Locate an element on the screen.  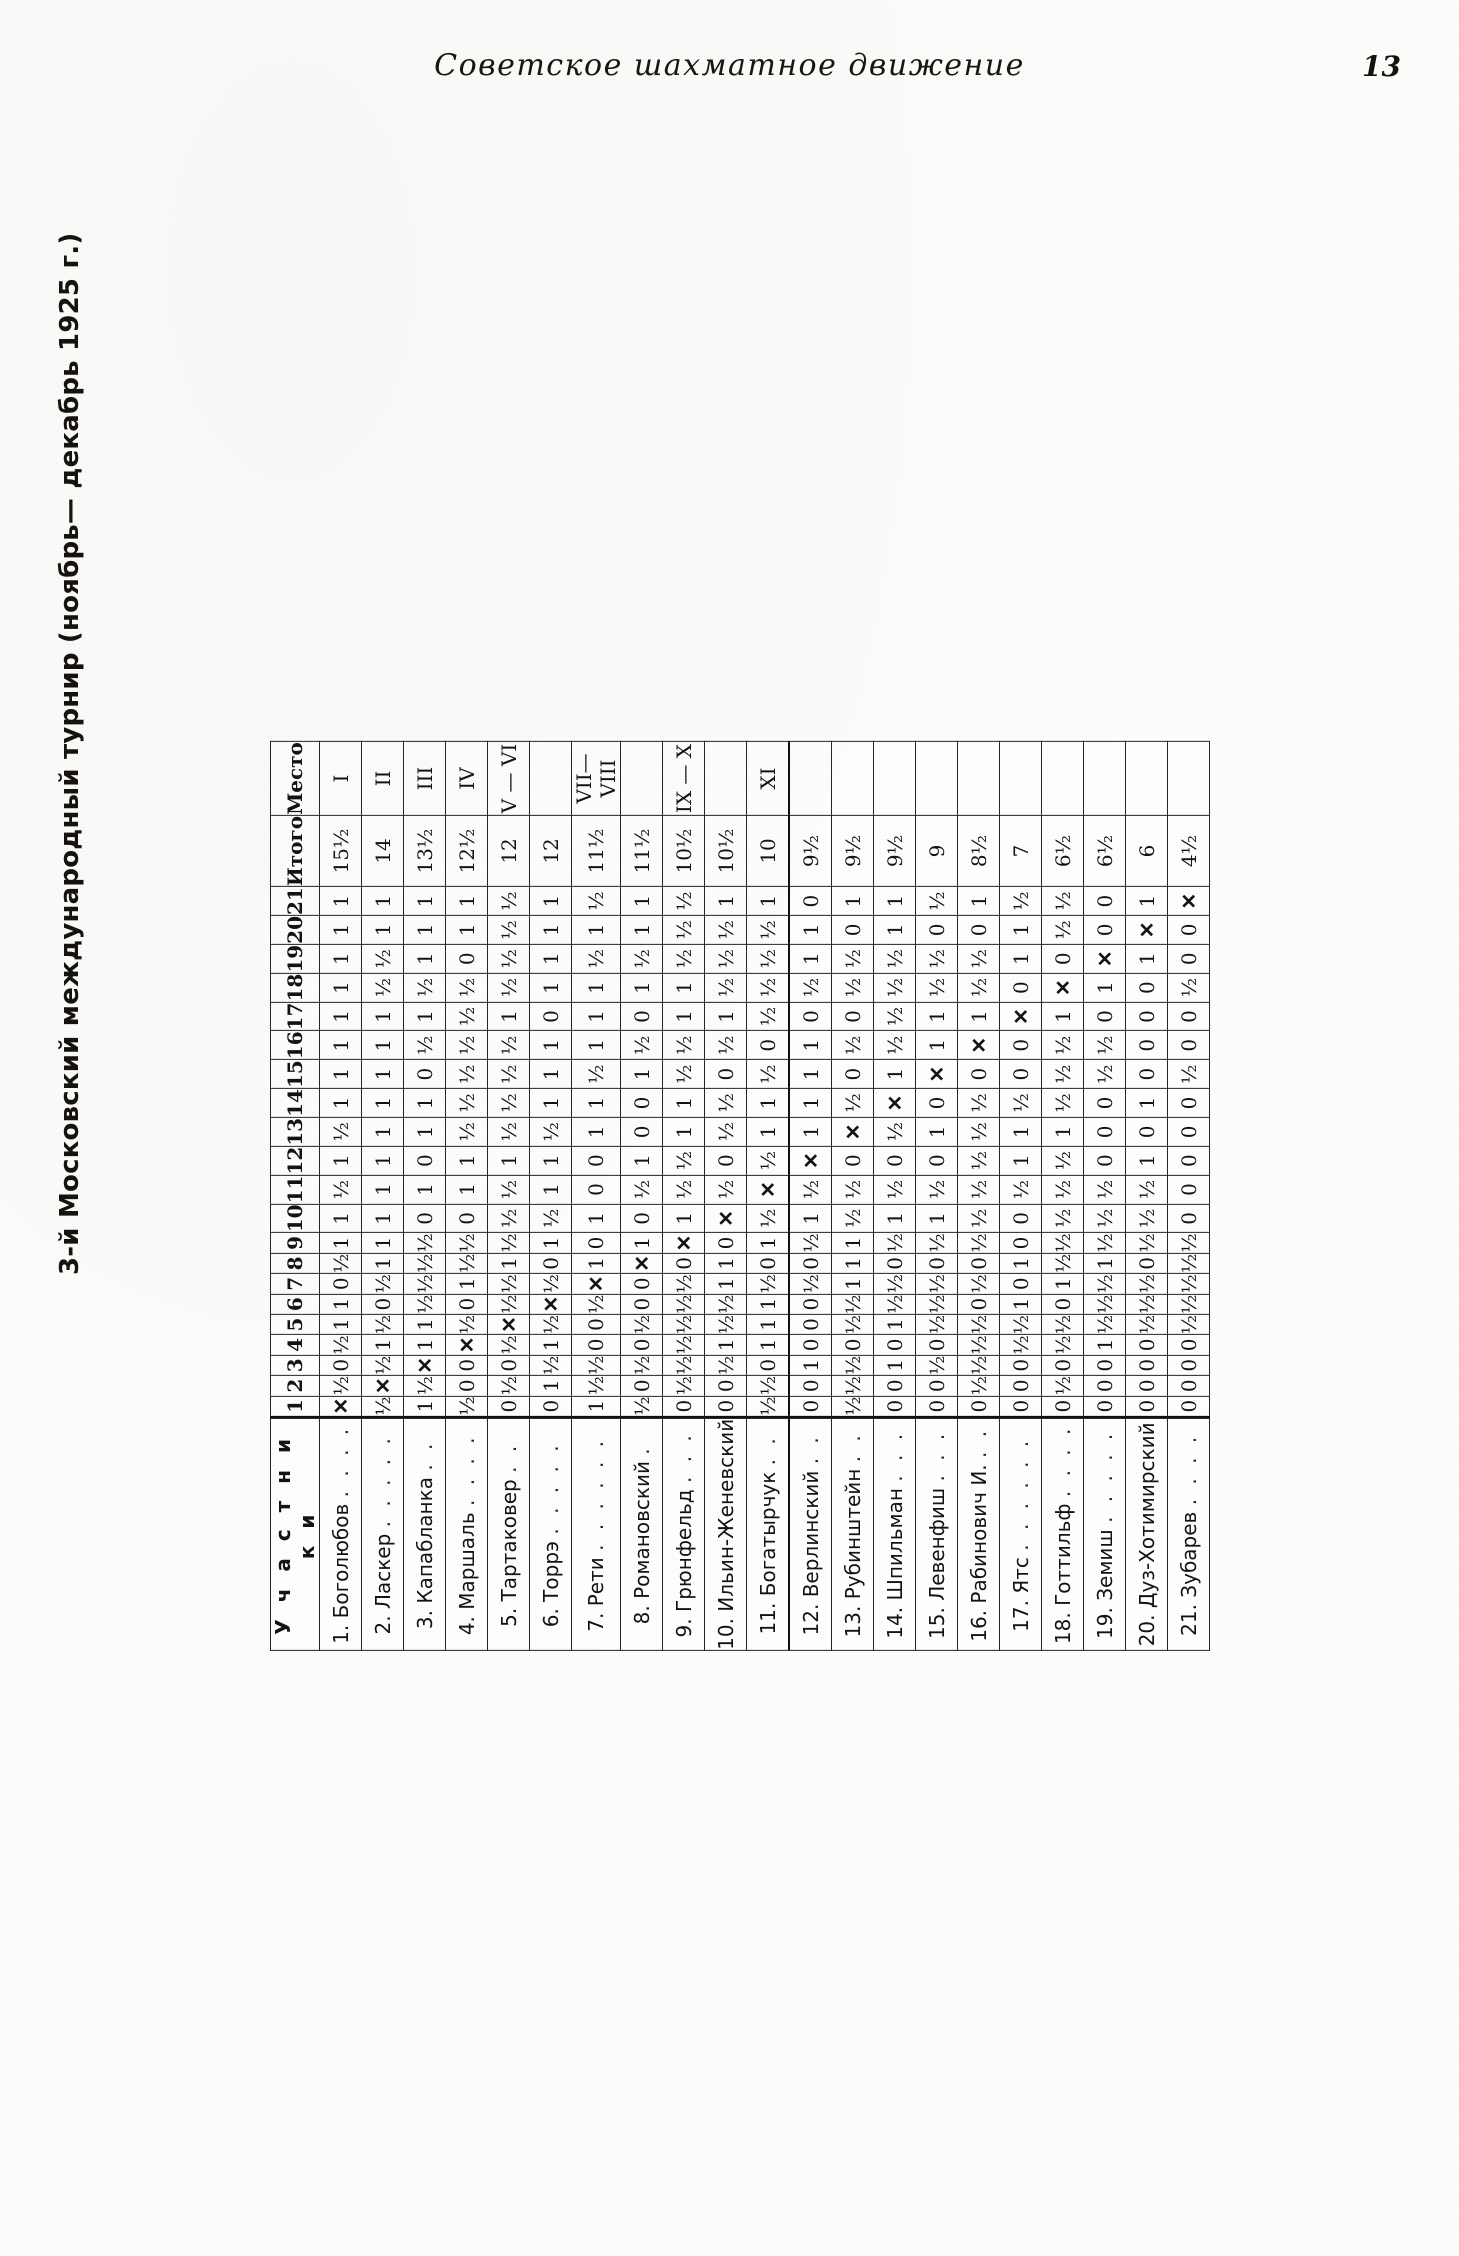
total-score-cell: 4½ is located at coordinates (1188, 851).